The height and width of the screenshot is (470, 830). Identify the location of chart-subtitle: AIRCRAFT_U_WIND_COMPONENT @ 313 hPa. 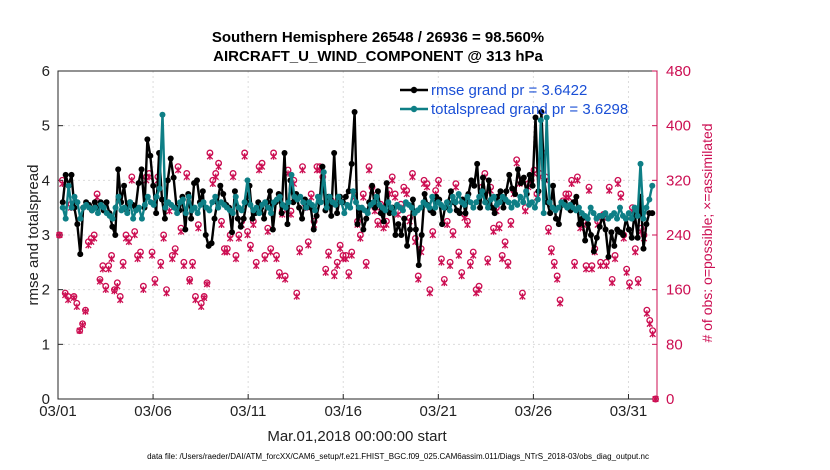
(378, 56).